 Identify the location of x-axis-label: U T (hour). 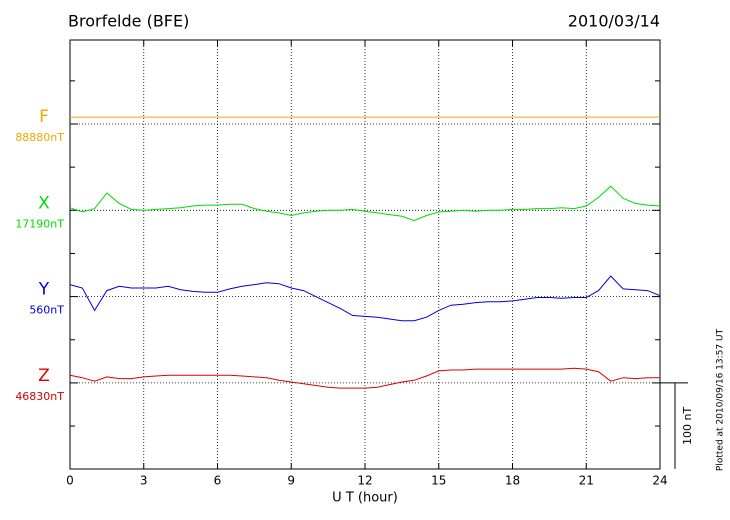
(365, 498).